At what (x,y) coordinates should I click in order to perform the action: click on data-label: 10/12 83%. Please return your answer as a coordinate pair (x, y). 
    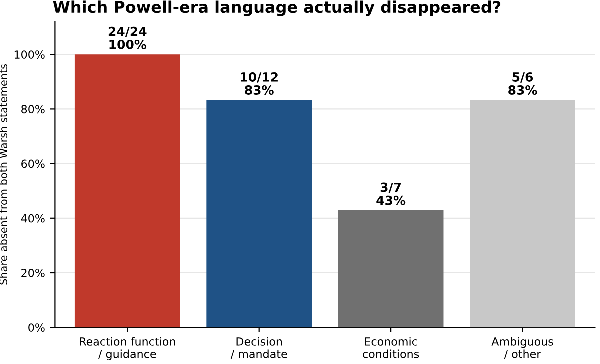
    Looking at the image, I should click on (259, 83).